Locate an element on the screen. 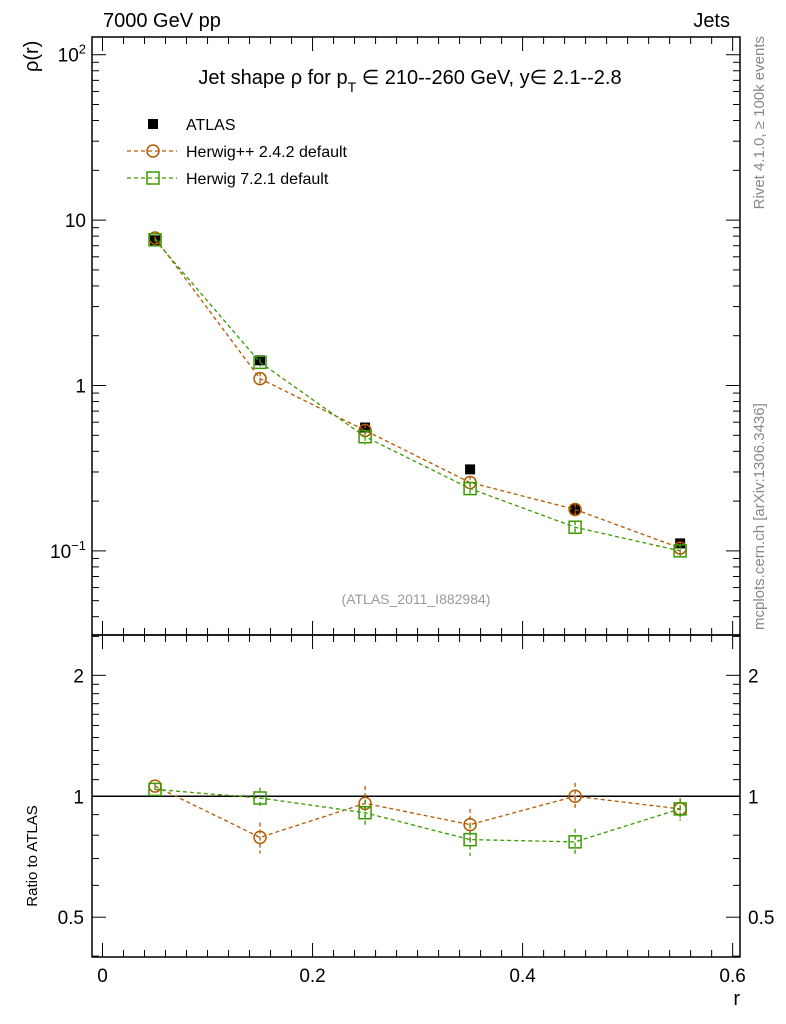 Image resolution: width=786 pixels, height=1024 pixels. header-right: Jets is located at coordinates (711, 21).